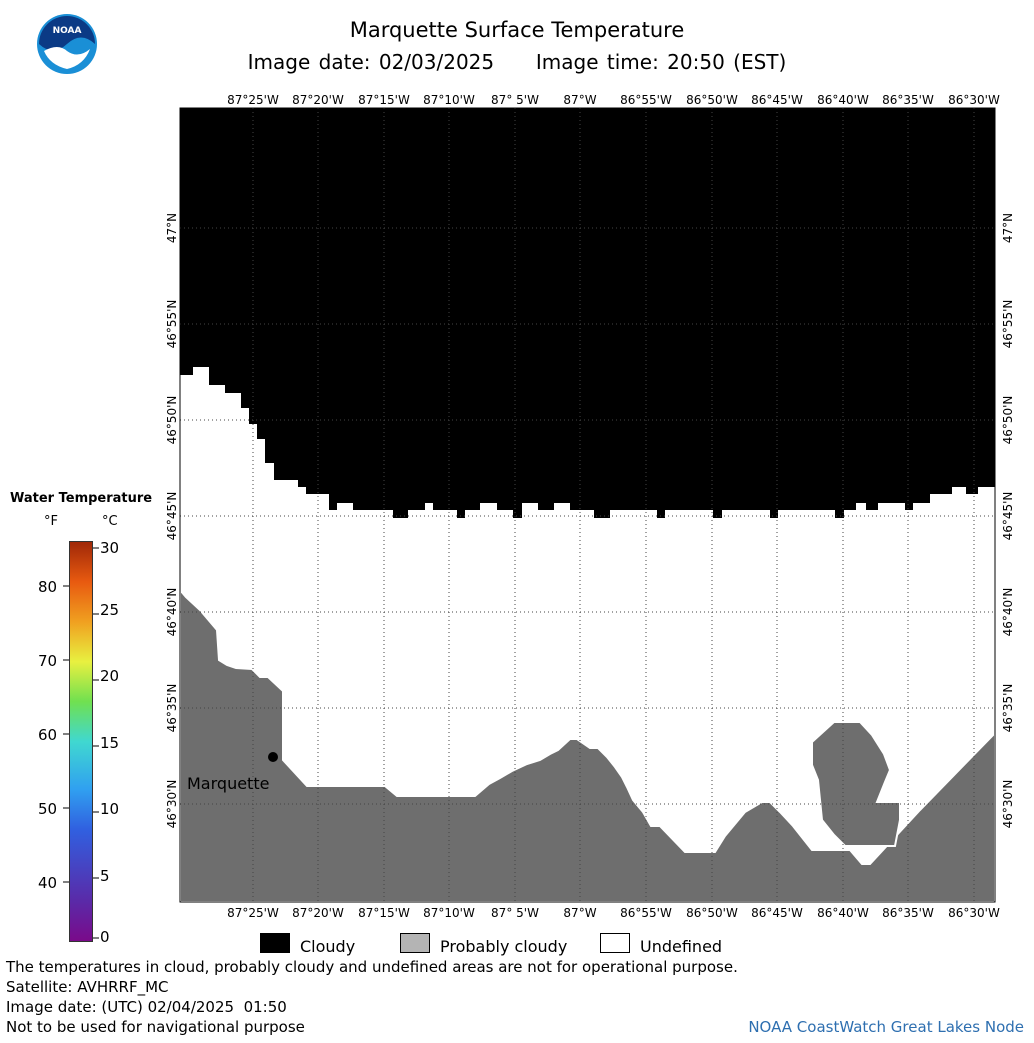 The image size is (1034, 1043). I want to click on navigation-warning: Not to be used for navigational purpose, so click(155, 1027).